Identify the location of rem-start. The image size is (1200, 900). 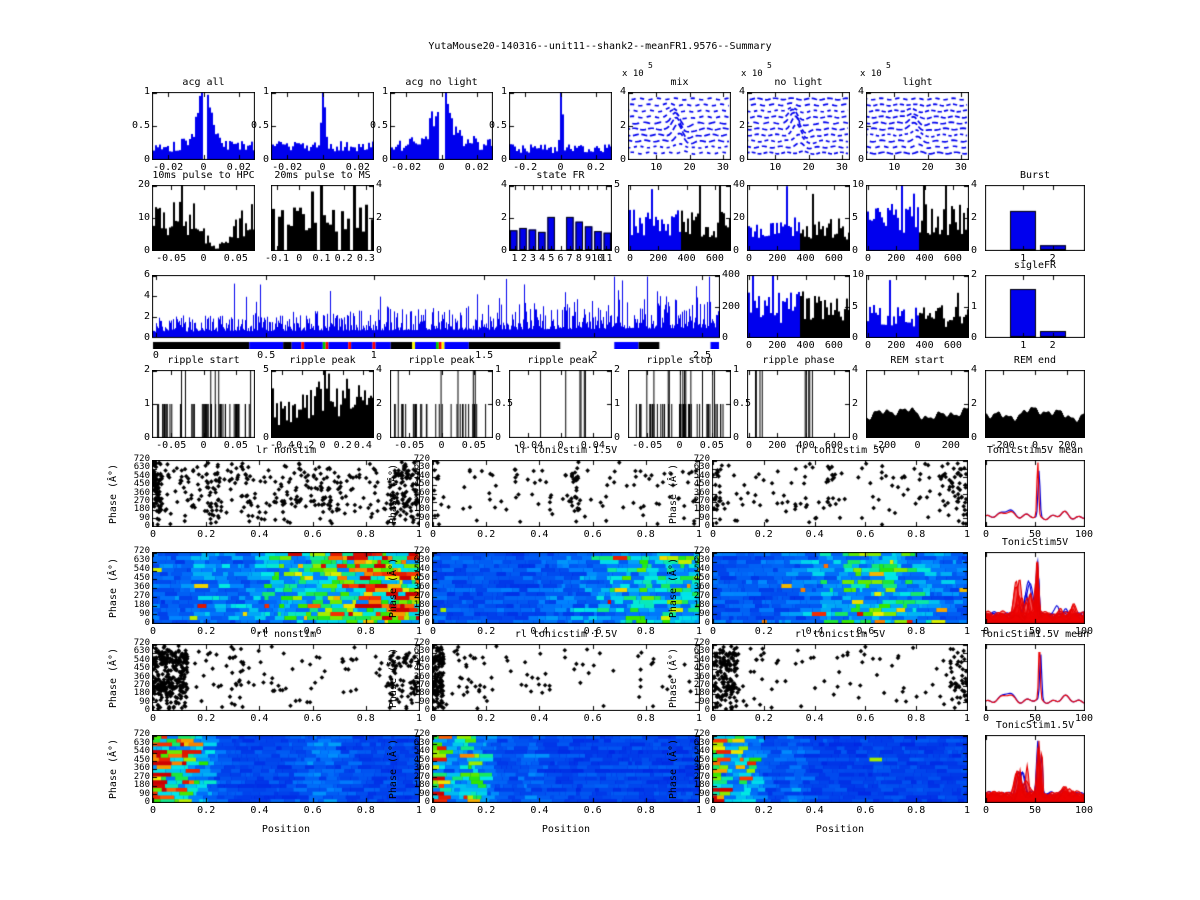
(917, 404).